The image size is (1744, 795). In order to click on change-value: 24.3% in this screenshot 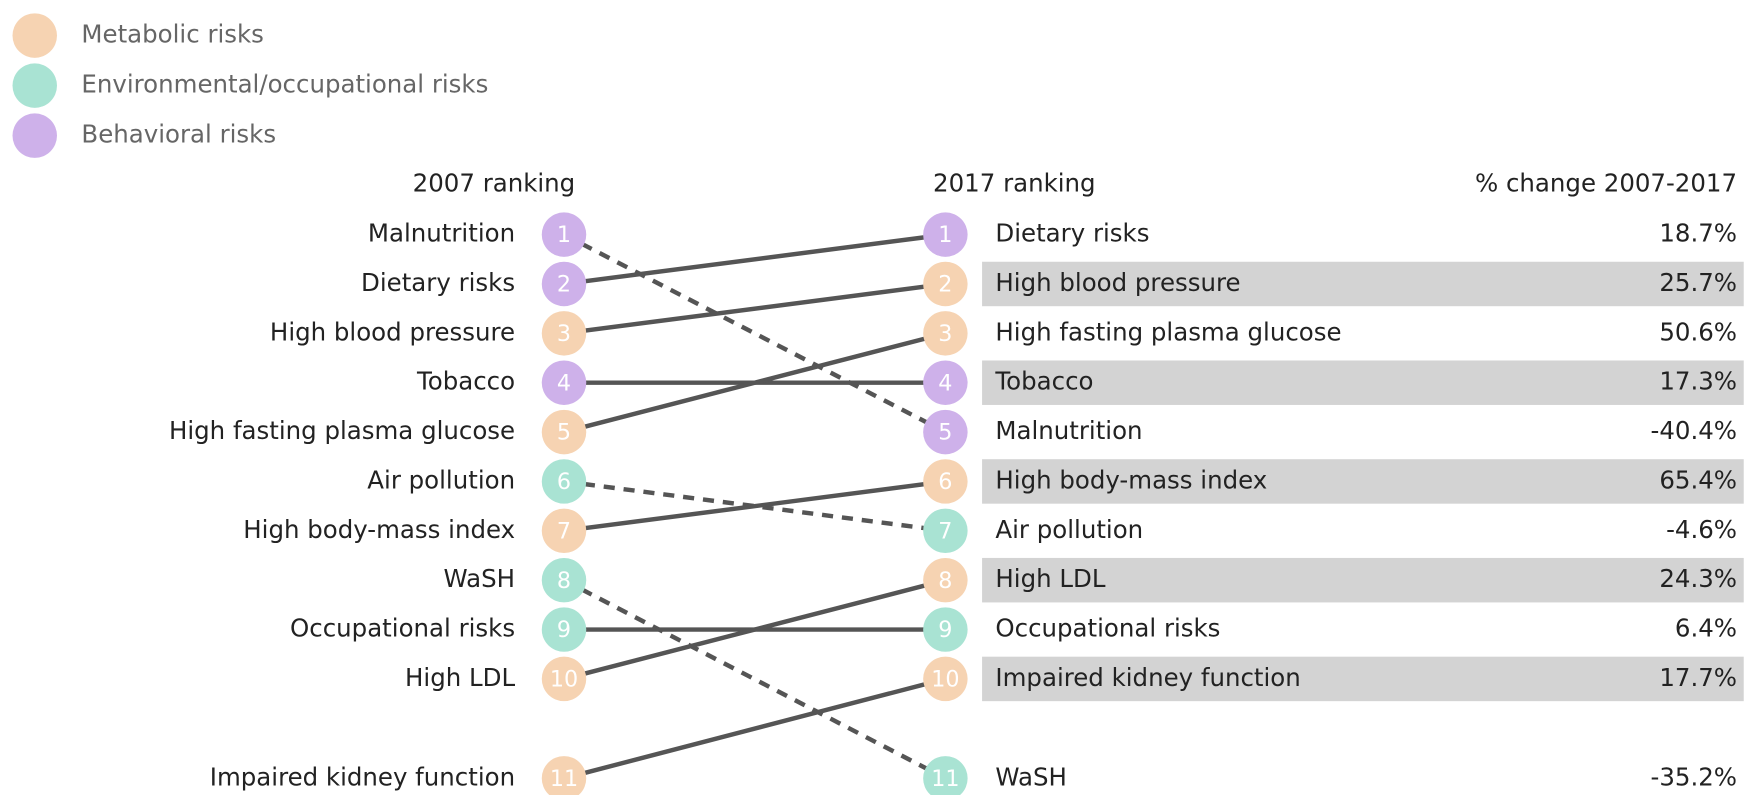, I will do `click(1698, 578)`.